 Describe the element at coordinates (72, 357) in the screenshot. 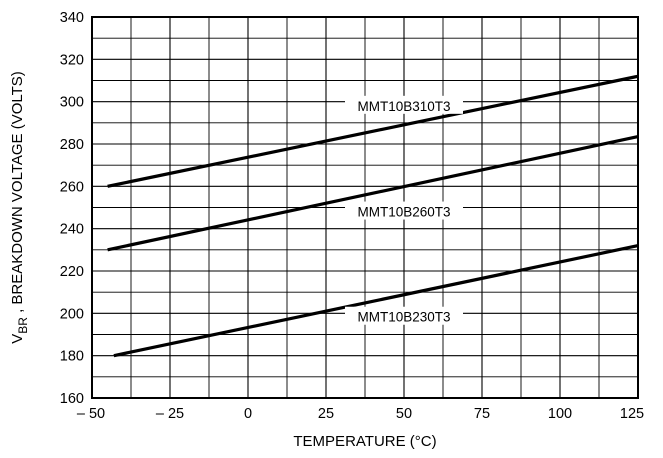

I see `y-tick-label: 180` at that location.